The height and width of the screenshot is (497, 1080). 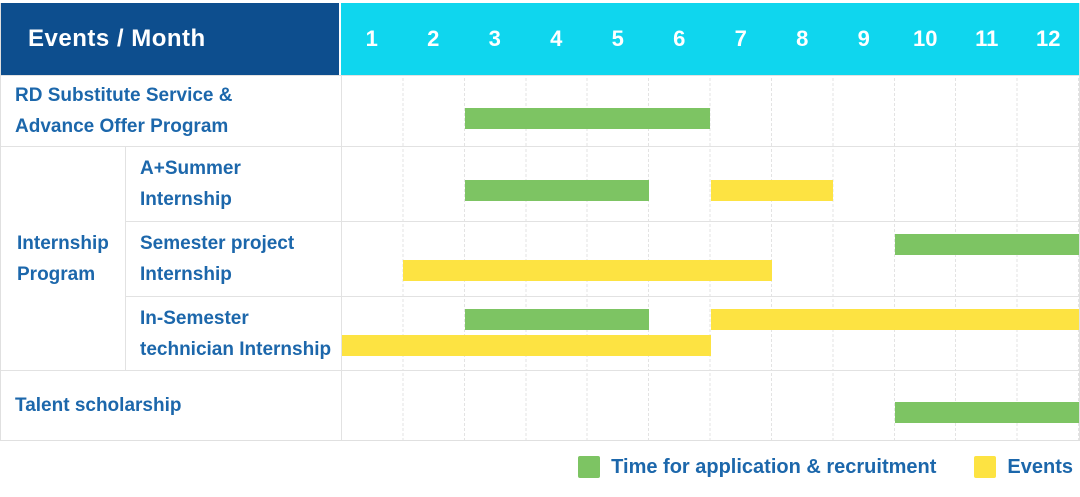 I want to click on events-swatch-icon, so click(x=985, y=467).